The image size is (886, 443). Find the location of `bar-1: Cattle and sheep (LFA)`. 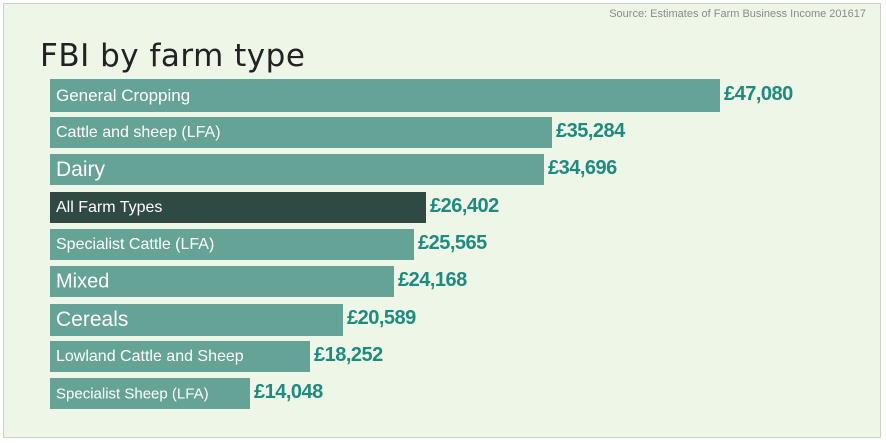

bar-1: Cattle and sheep (LFA) is located at coordinates (301, 132).